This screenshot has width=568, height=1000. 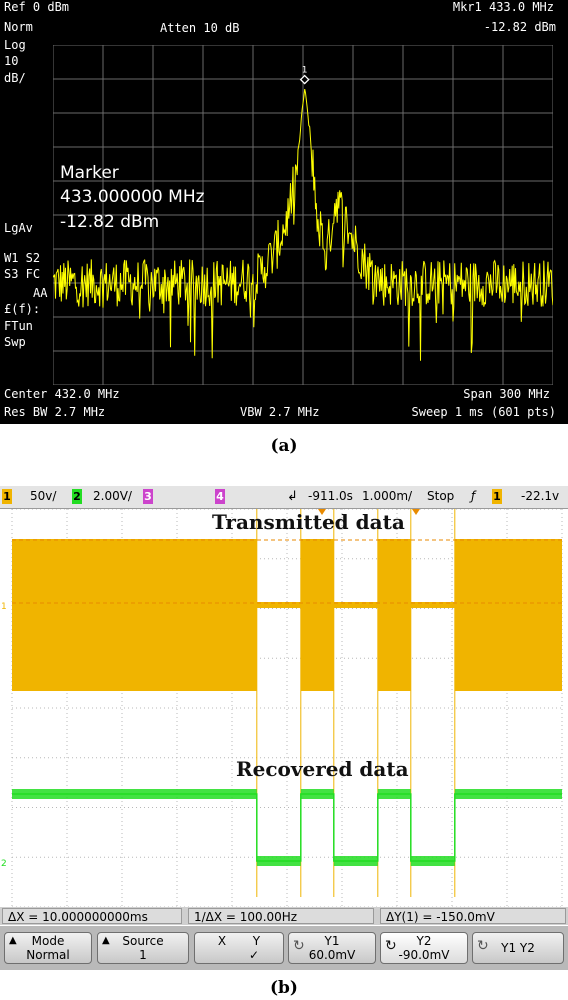 What do you see at coordinates (484, 412) in the screenshot?
I see `sweep-time: Sweep 1 ms (601 pts)` at bounding box center [484, 412].